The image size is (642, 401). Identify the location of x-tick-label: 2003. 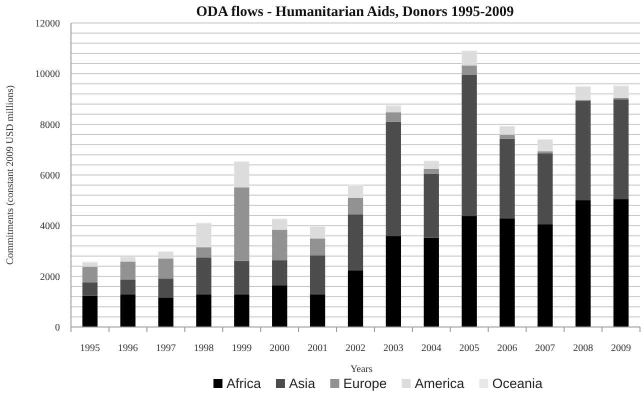
(393, 348).